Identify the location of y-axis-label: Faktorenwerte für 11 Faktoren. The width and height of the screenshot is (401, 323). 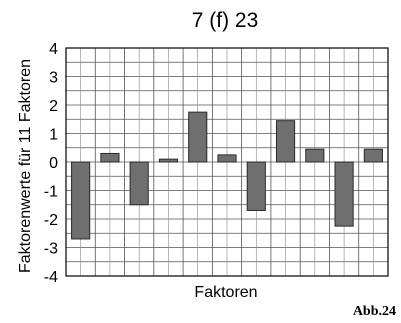
(25, 166).